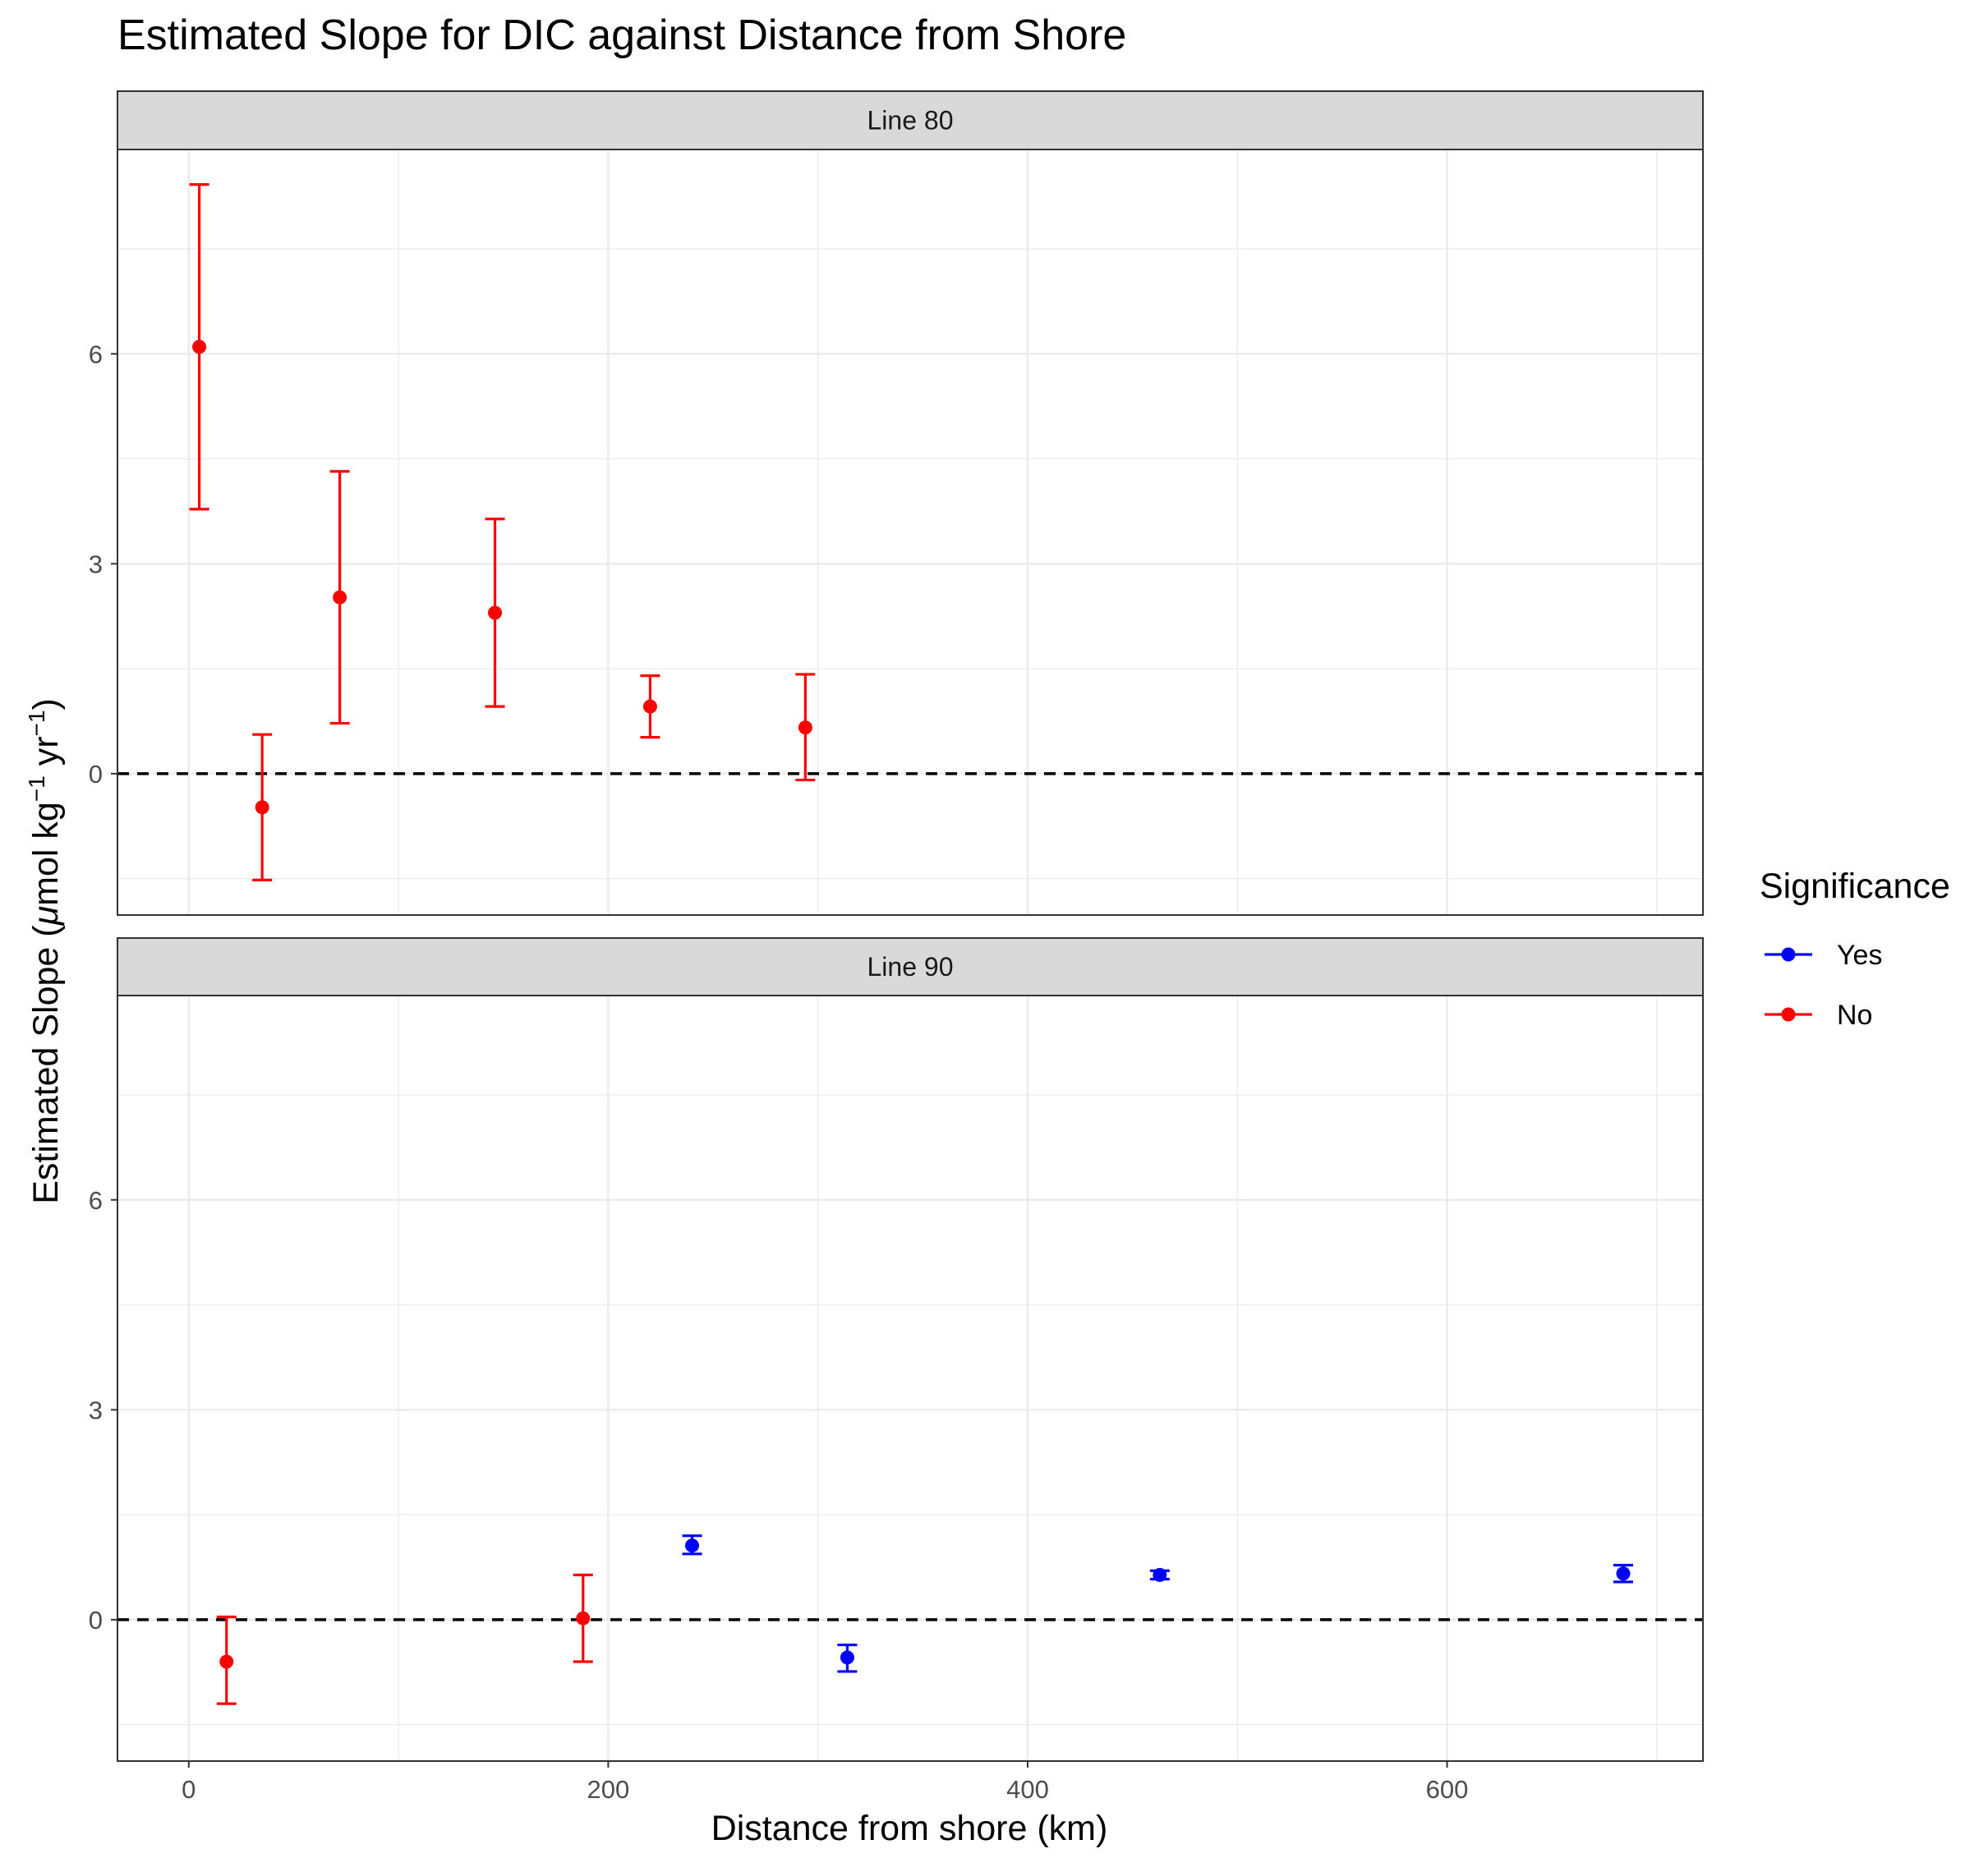 The width and height of the screenshot is (1988, 1858). What do you see at coordinates (910, 1829) in the screenshot?
I see `x-axis-label: Distance from shore (km)` at bounding box center [910, 1829].